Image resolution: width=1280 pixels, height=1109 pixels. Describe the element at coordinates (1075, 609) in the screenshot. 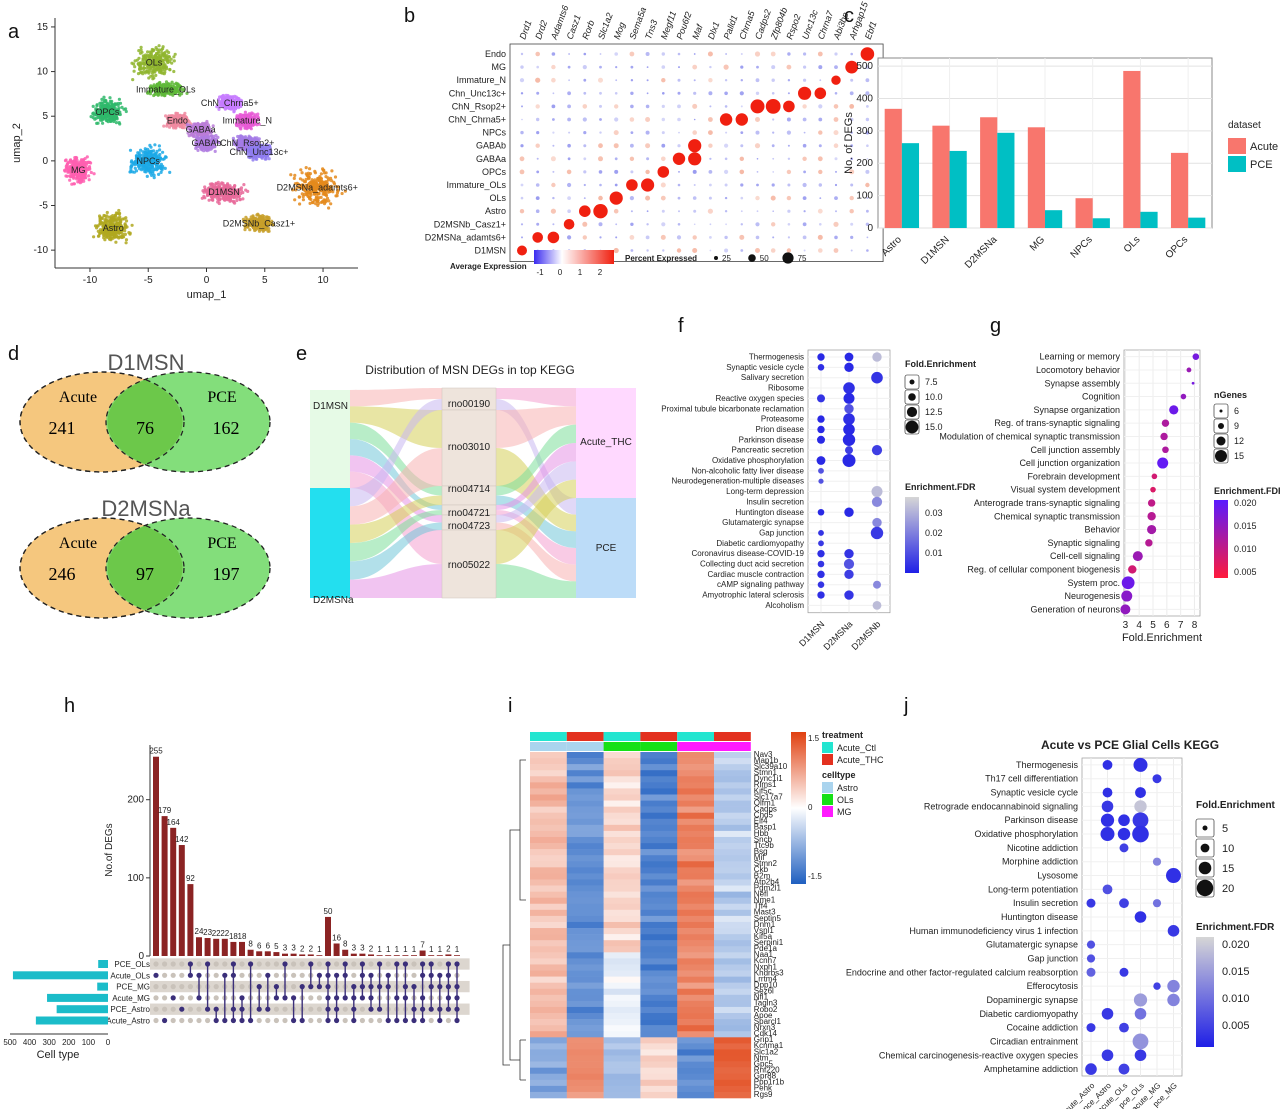

I see `term-label: Generation of neurons` at that location.